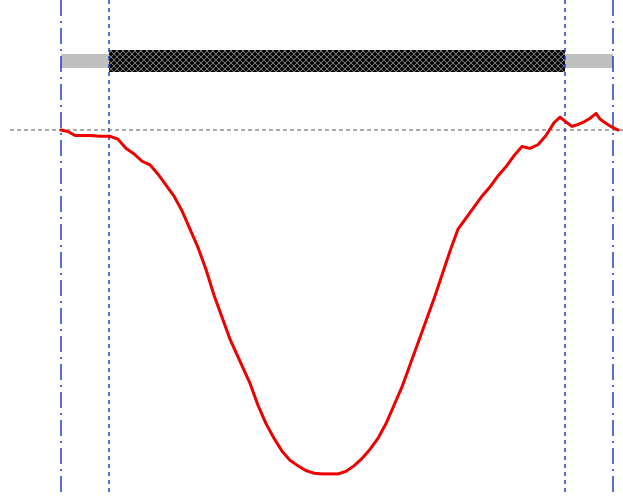  What do you see at coordinates (589, 61) in the screenshot?
I see `bar-inactive-right` at bounding box center [589, 61].